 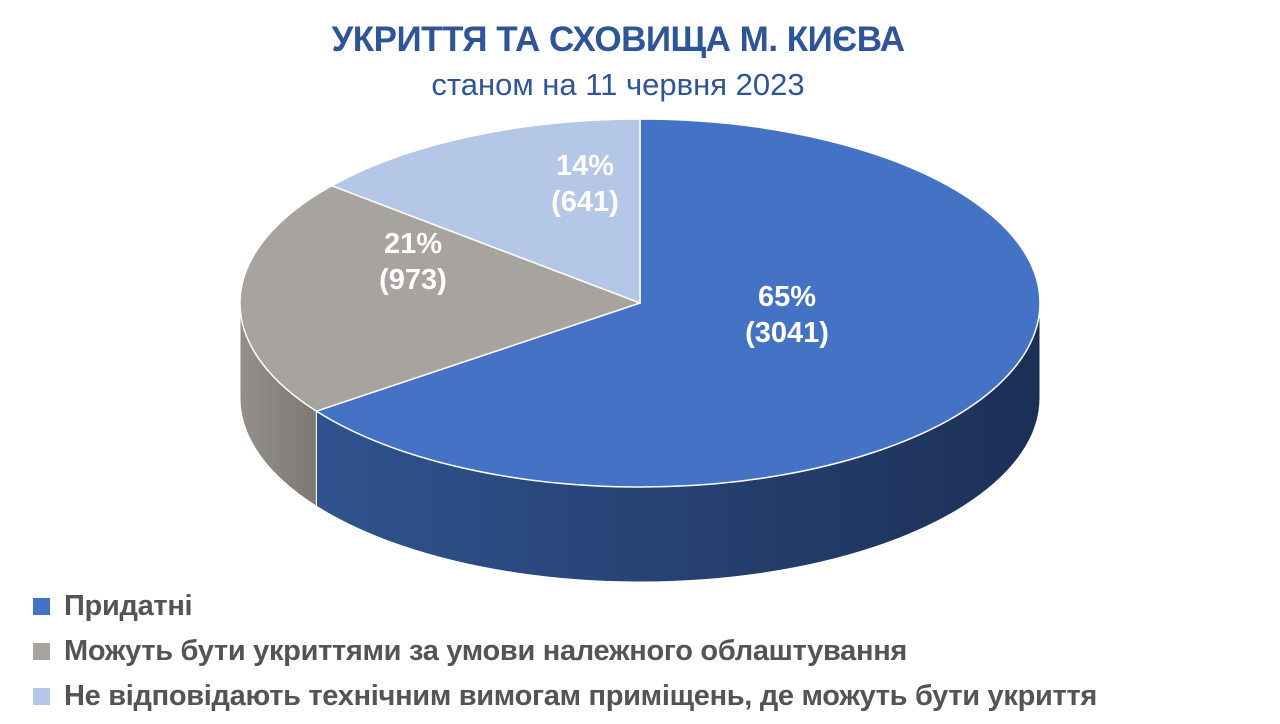 What do you see at coordinates (585, 166) in the screenshot?
I see `pie-slice-label: 14%` at bounding box center [585, 166].